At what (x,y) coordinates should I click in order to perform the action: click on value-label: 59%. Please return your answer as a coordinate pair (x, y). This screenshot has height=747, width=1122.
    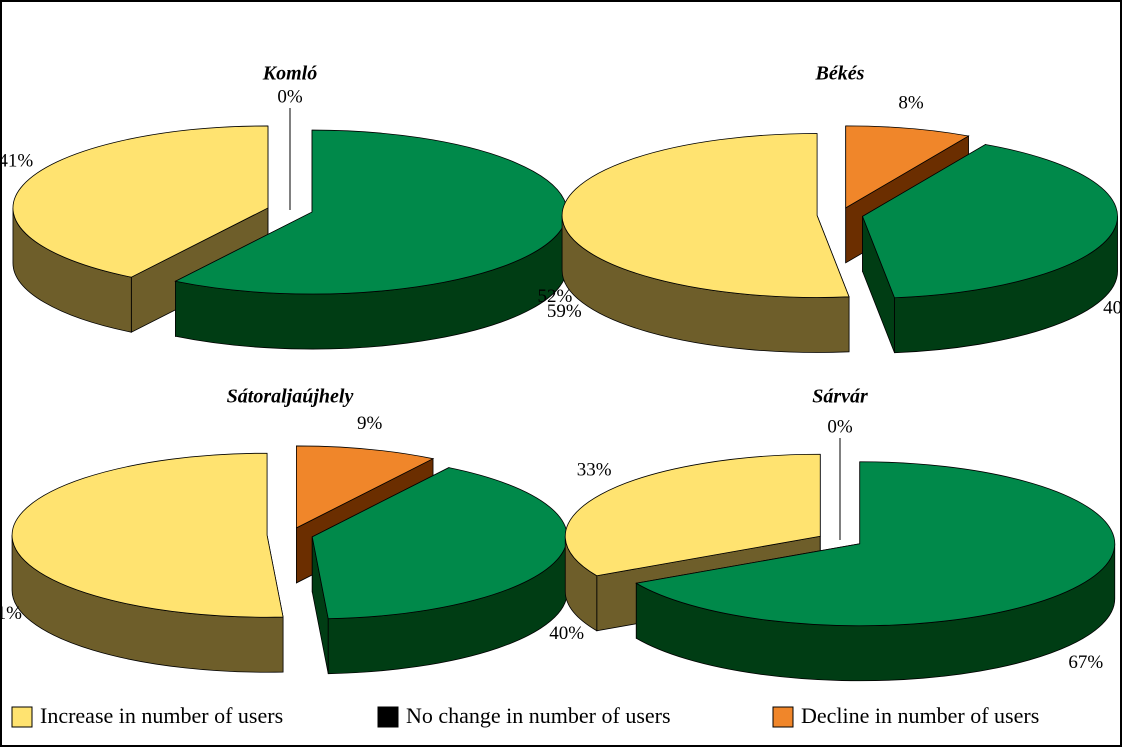
    Looking at the image, I should click on (564, 311).